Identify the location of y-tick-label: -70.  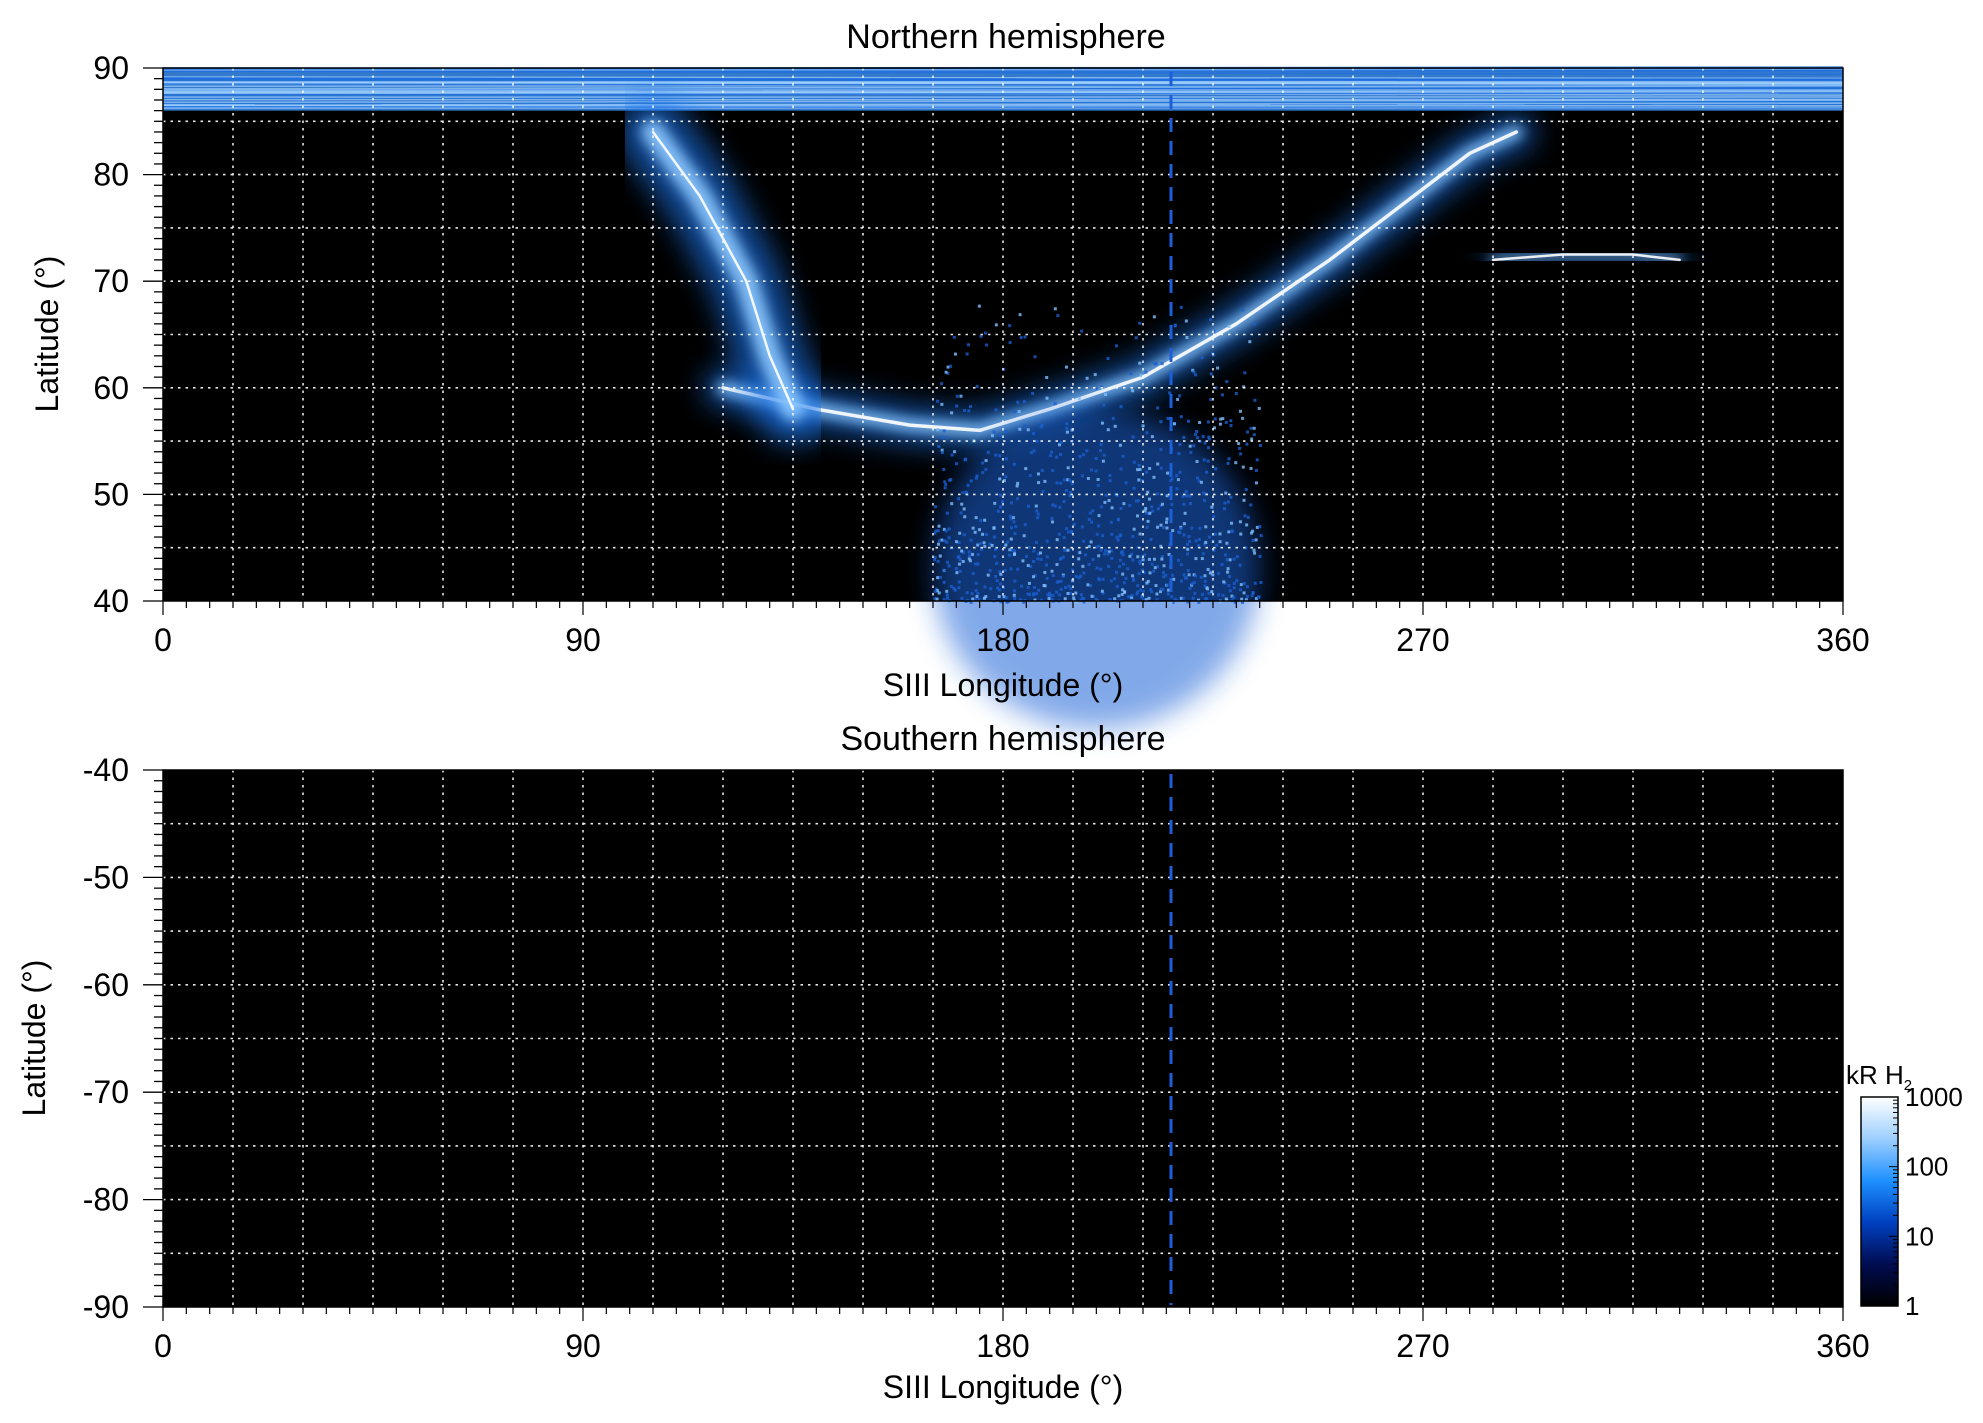
(106, 1092).